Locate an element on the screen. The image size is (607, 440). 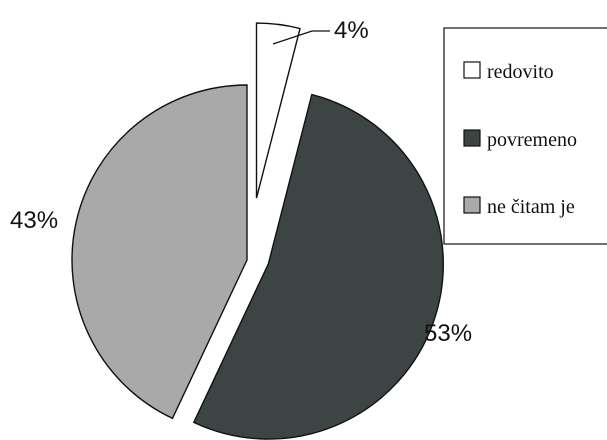
slice-label-ne-citam-je: 43% is located at coordinates (34, 220).